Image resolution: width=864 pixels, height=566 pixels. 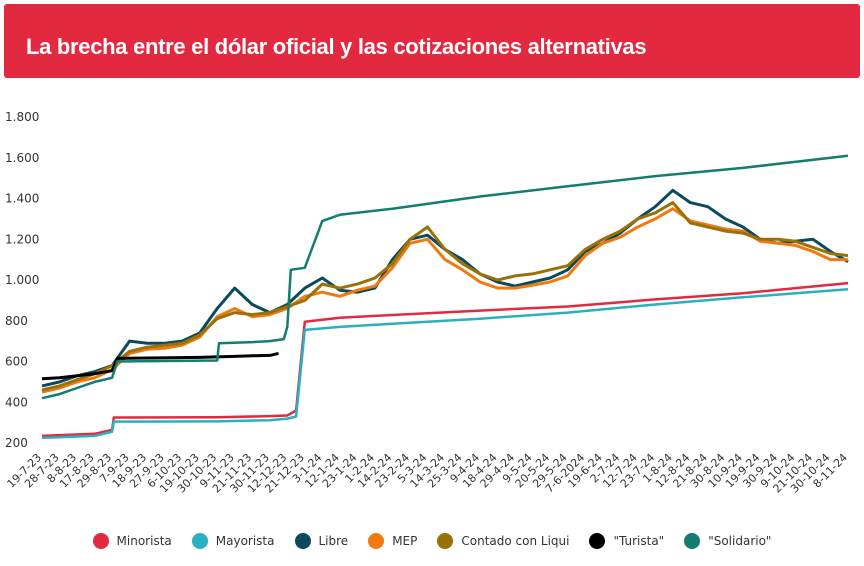 I want to click on y-axis: 200 400 600 800 1.000 1.200 1.400 1.600 1.800, so click(x=22, y=280).